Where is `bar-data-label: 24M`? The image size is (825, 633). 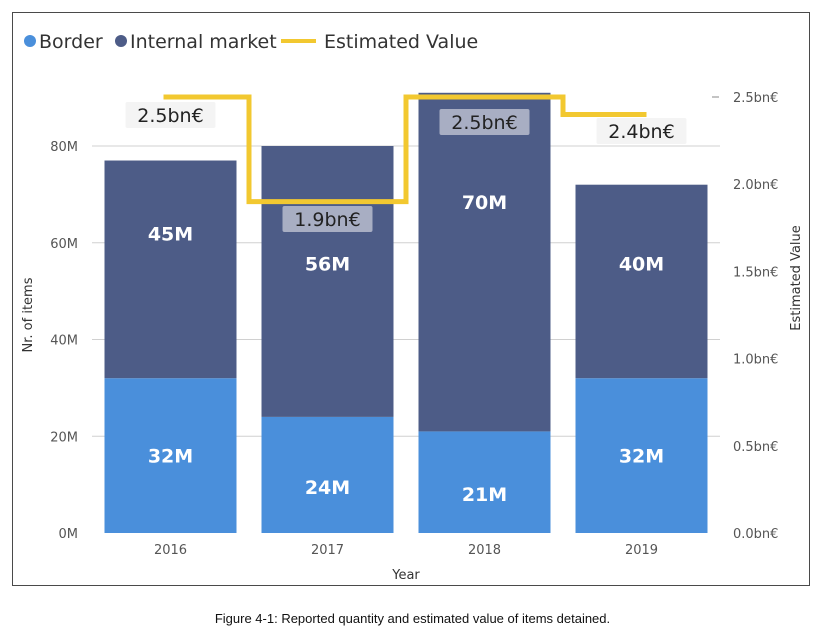 bar-data-label: 24M is located at coordinates (327, 488).